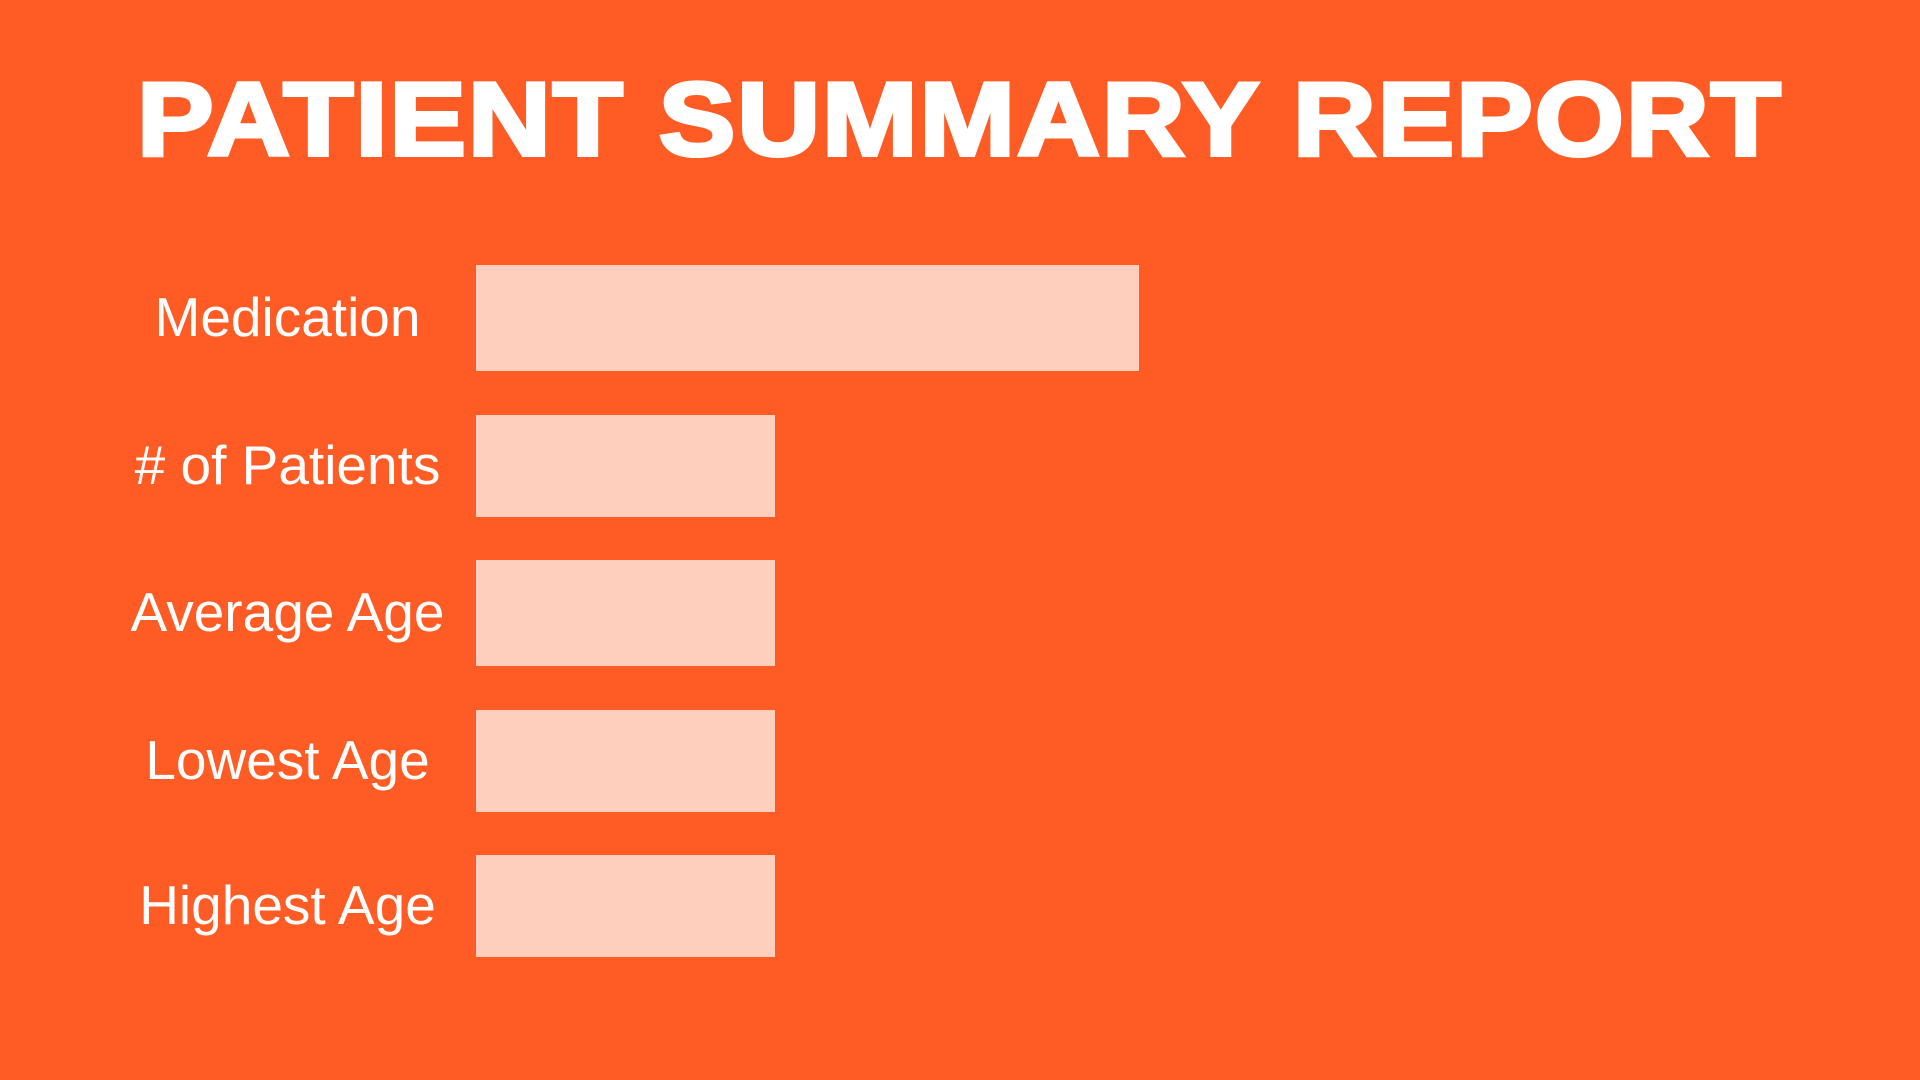  I want to click on average-age-input, so click(625, 613).